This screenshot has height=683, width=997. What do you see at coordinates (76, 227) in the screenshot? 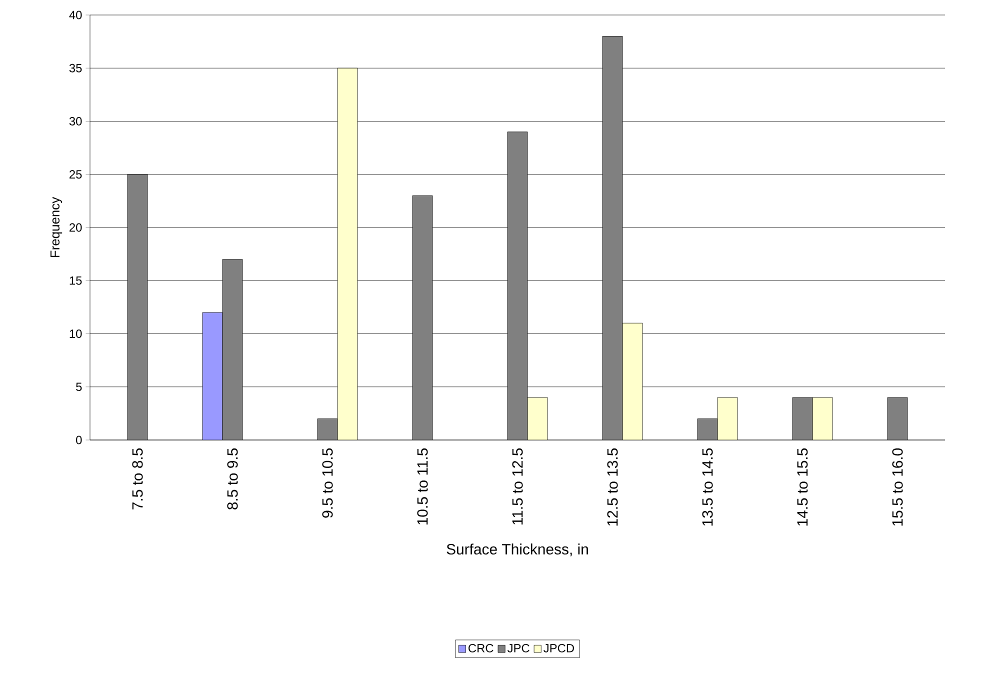
I see `y-tick-label: 20` at bounding box center [76, 227].